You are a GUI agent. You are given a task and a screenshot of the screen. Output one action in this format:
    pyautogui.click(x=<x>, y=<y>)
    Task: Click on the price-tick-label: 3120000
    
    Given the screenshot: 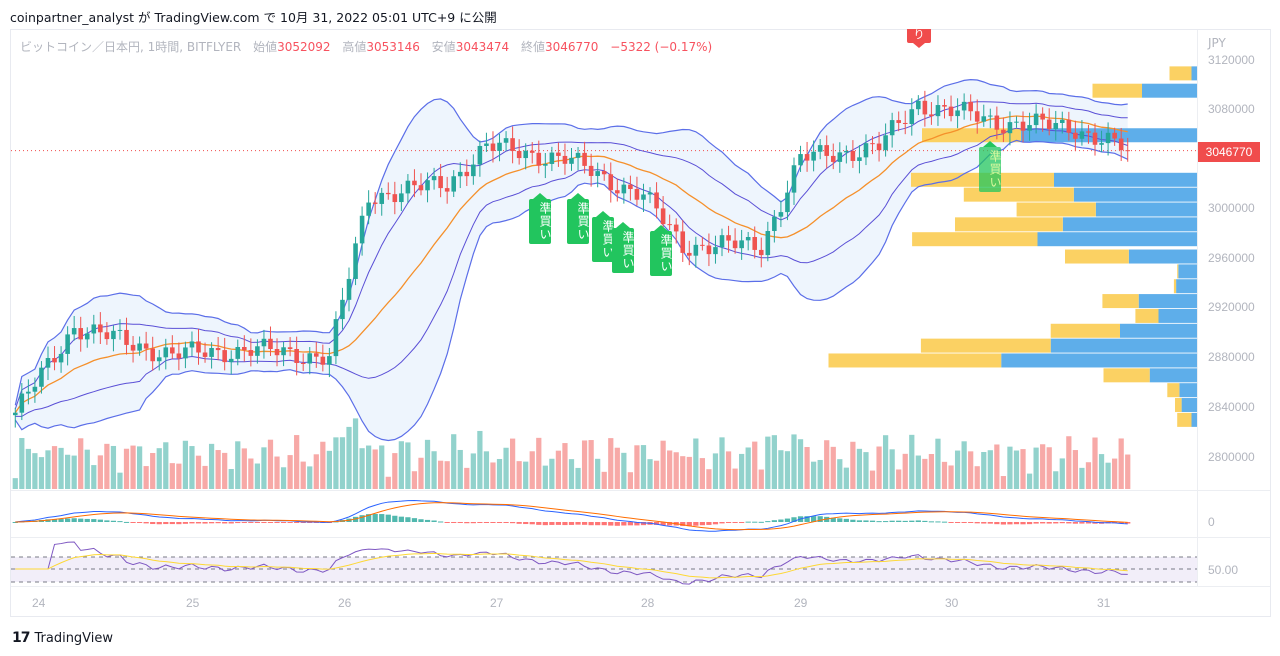 What is the action you would take?
    pyautogui.click(x=1231, y=60)
    